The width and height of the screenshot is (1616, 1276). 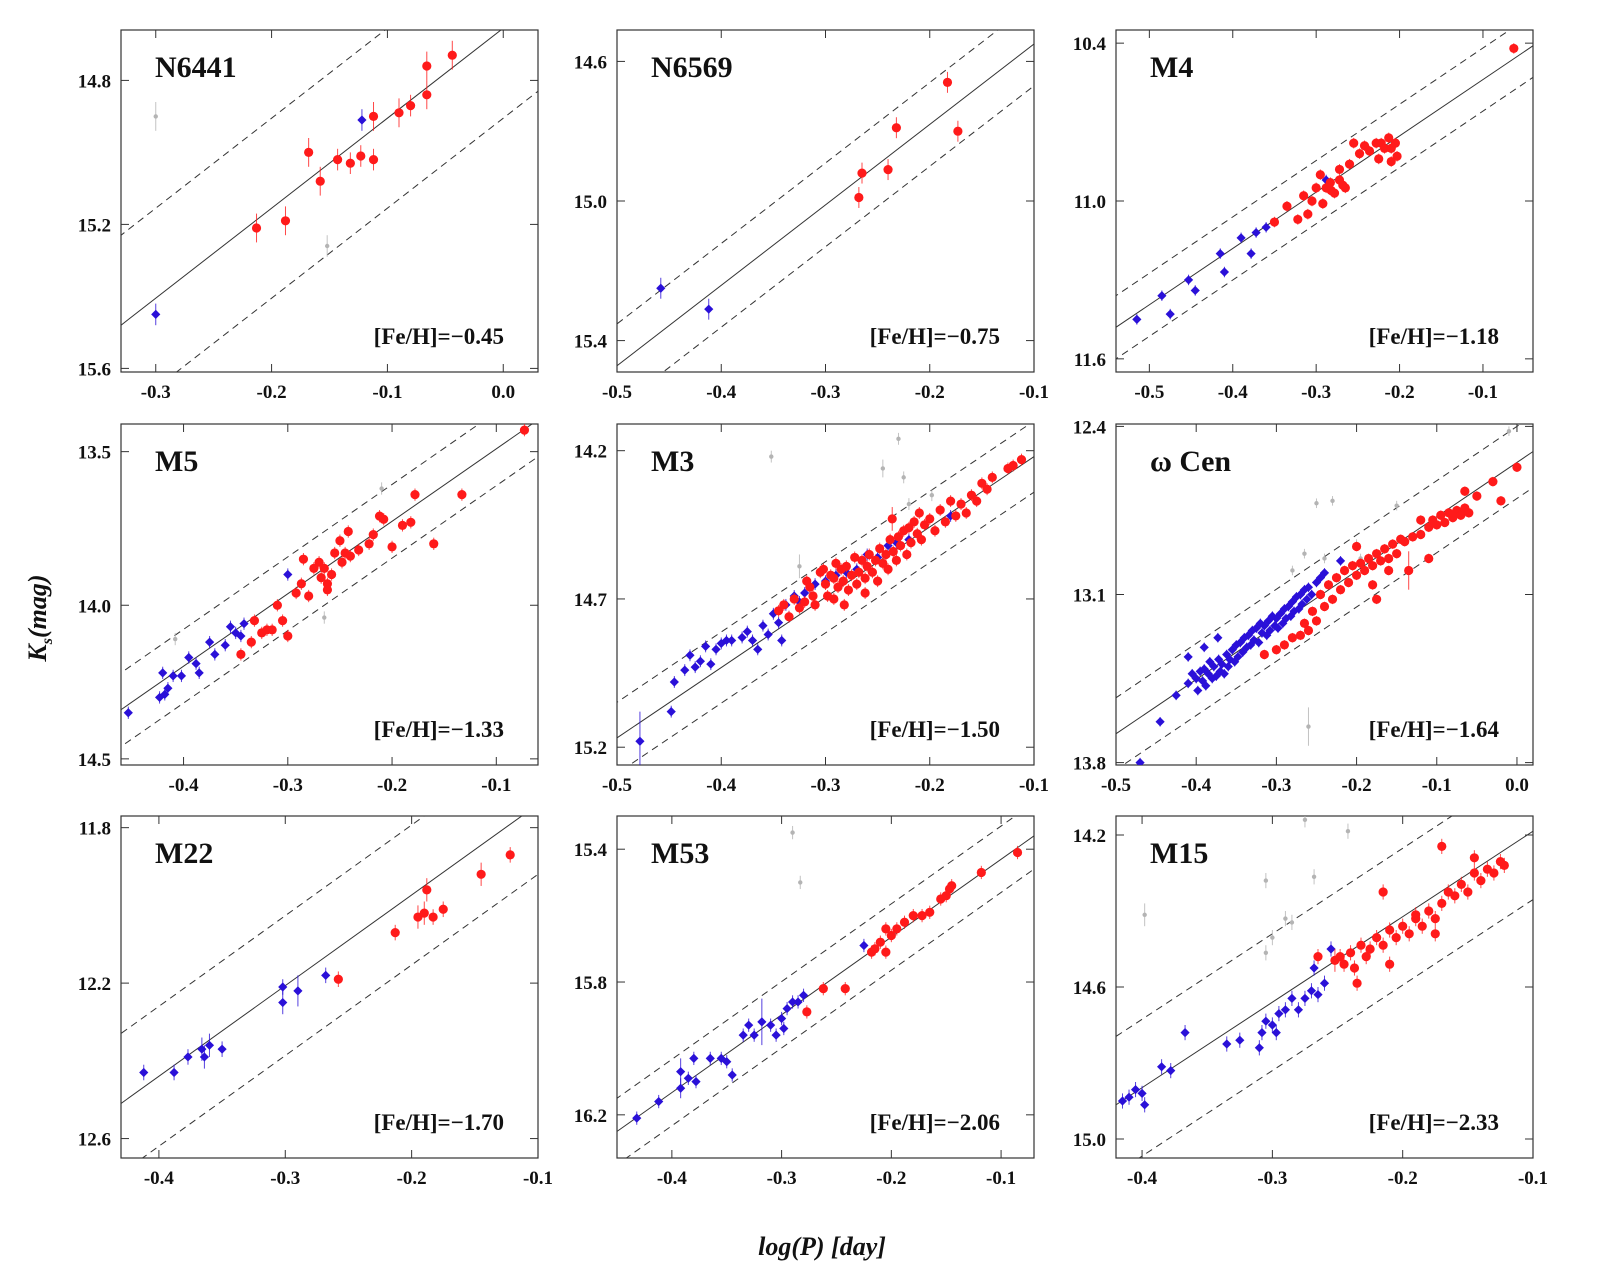 I want to click on lower-bound-line, so click(x=1324, y=218).